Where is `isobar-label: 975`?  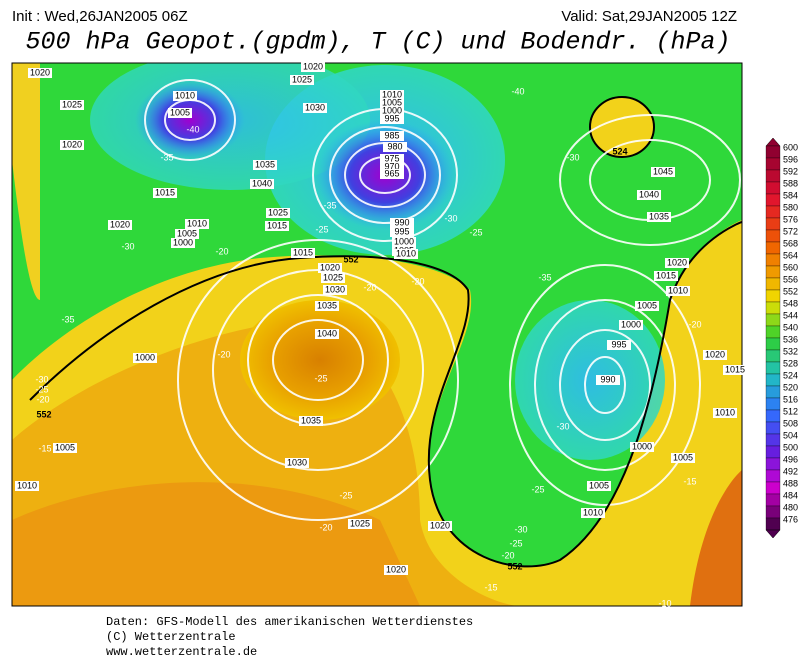
isobar-label: 975 is located at coordinates (391, 158).